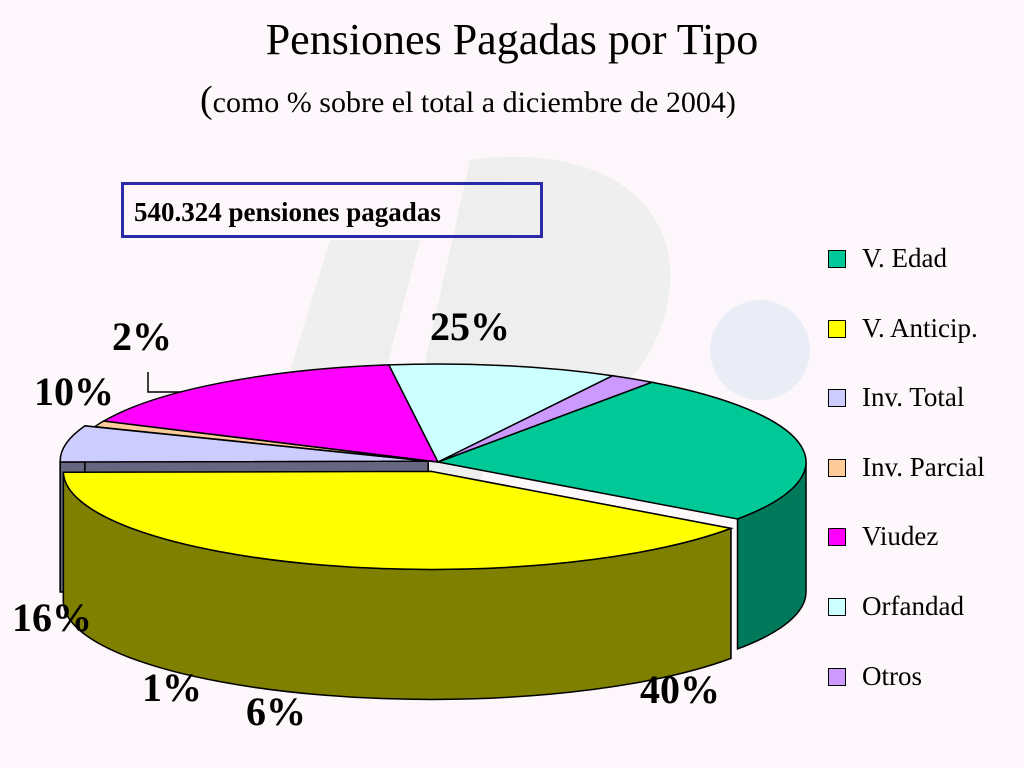 This screenshot has height=768, width=1024. Describe the element at coordinates (172, 687) in the screenshot. I see `pct-label-3: 1%` at that location.